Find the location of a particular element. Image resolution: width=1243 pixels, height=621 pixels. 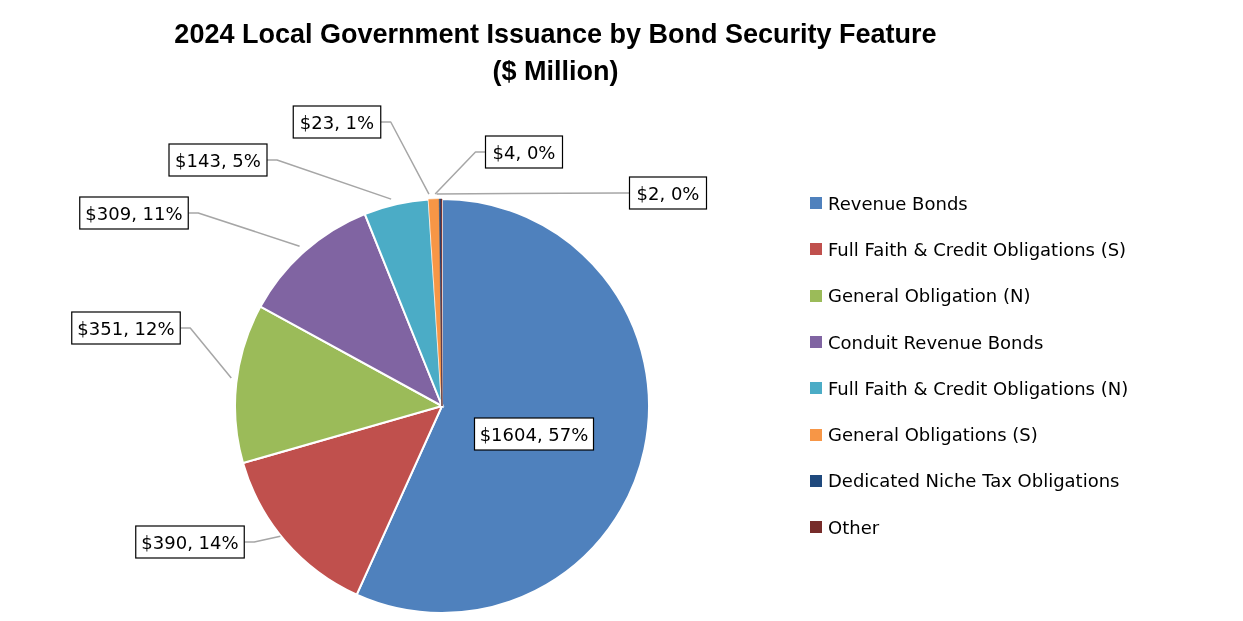

data-label: $2, 0% is located at coordinates (668, 193).